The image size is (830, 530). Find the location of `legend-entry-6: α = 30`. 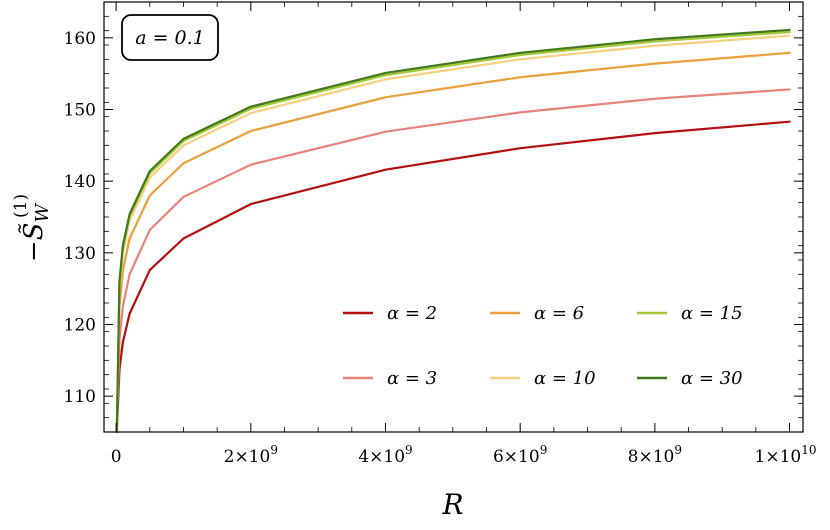

legend-entry-6: α = 30 is located at coordinates (690, 378).